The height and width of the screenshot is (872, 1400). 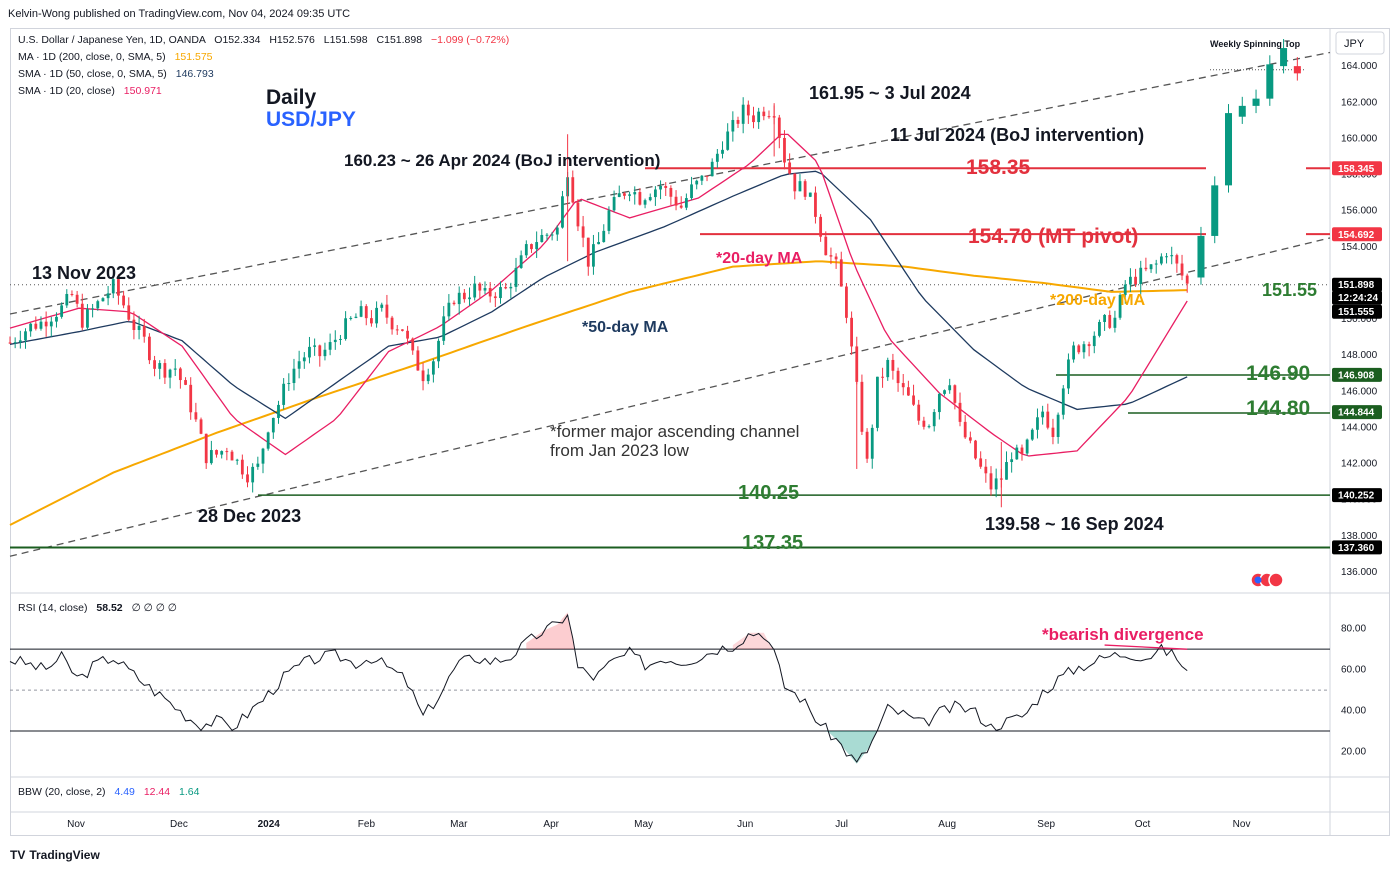 What do you see at coordinates (55, 855) in the screenshot?
I see `tradingview-footer: TV TradingView` at bounding box center [55, 855].